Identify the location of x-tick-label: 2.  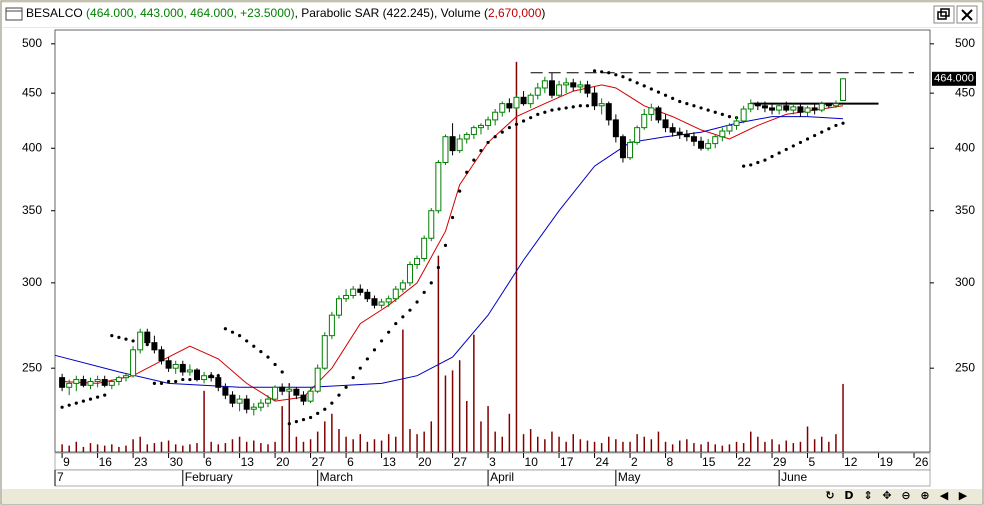
(634, 462).